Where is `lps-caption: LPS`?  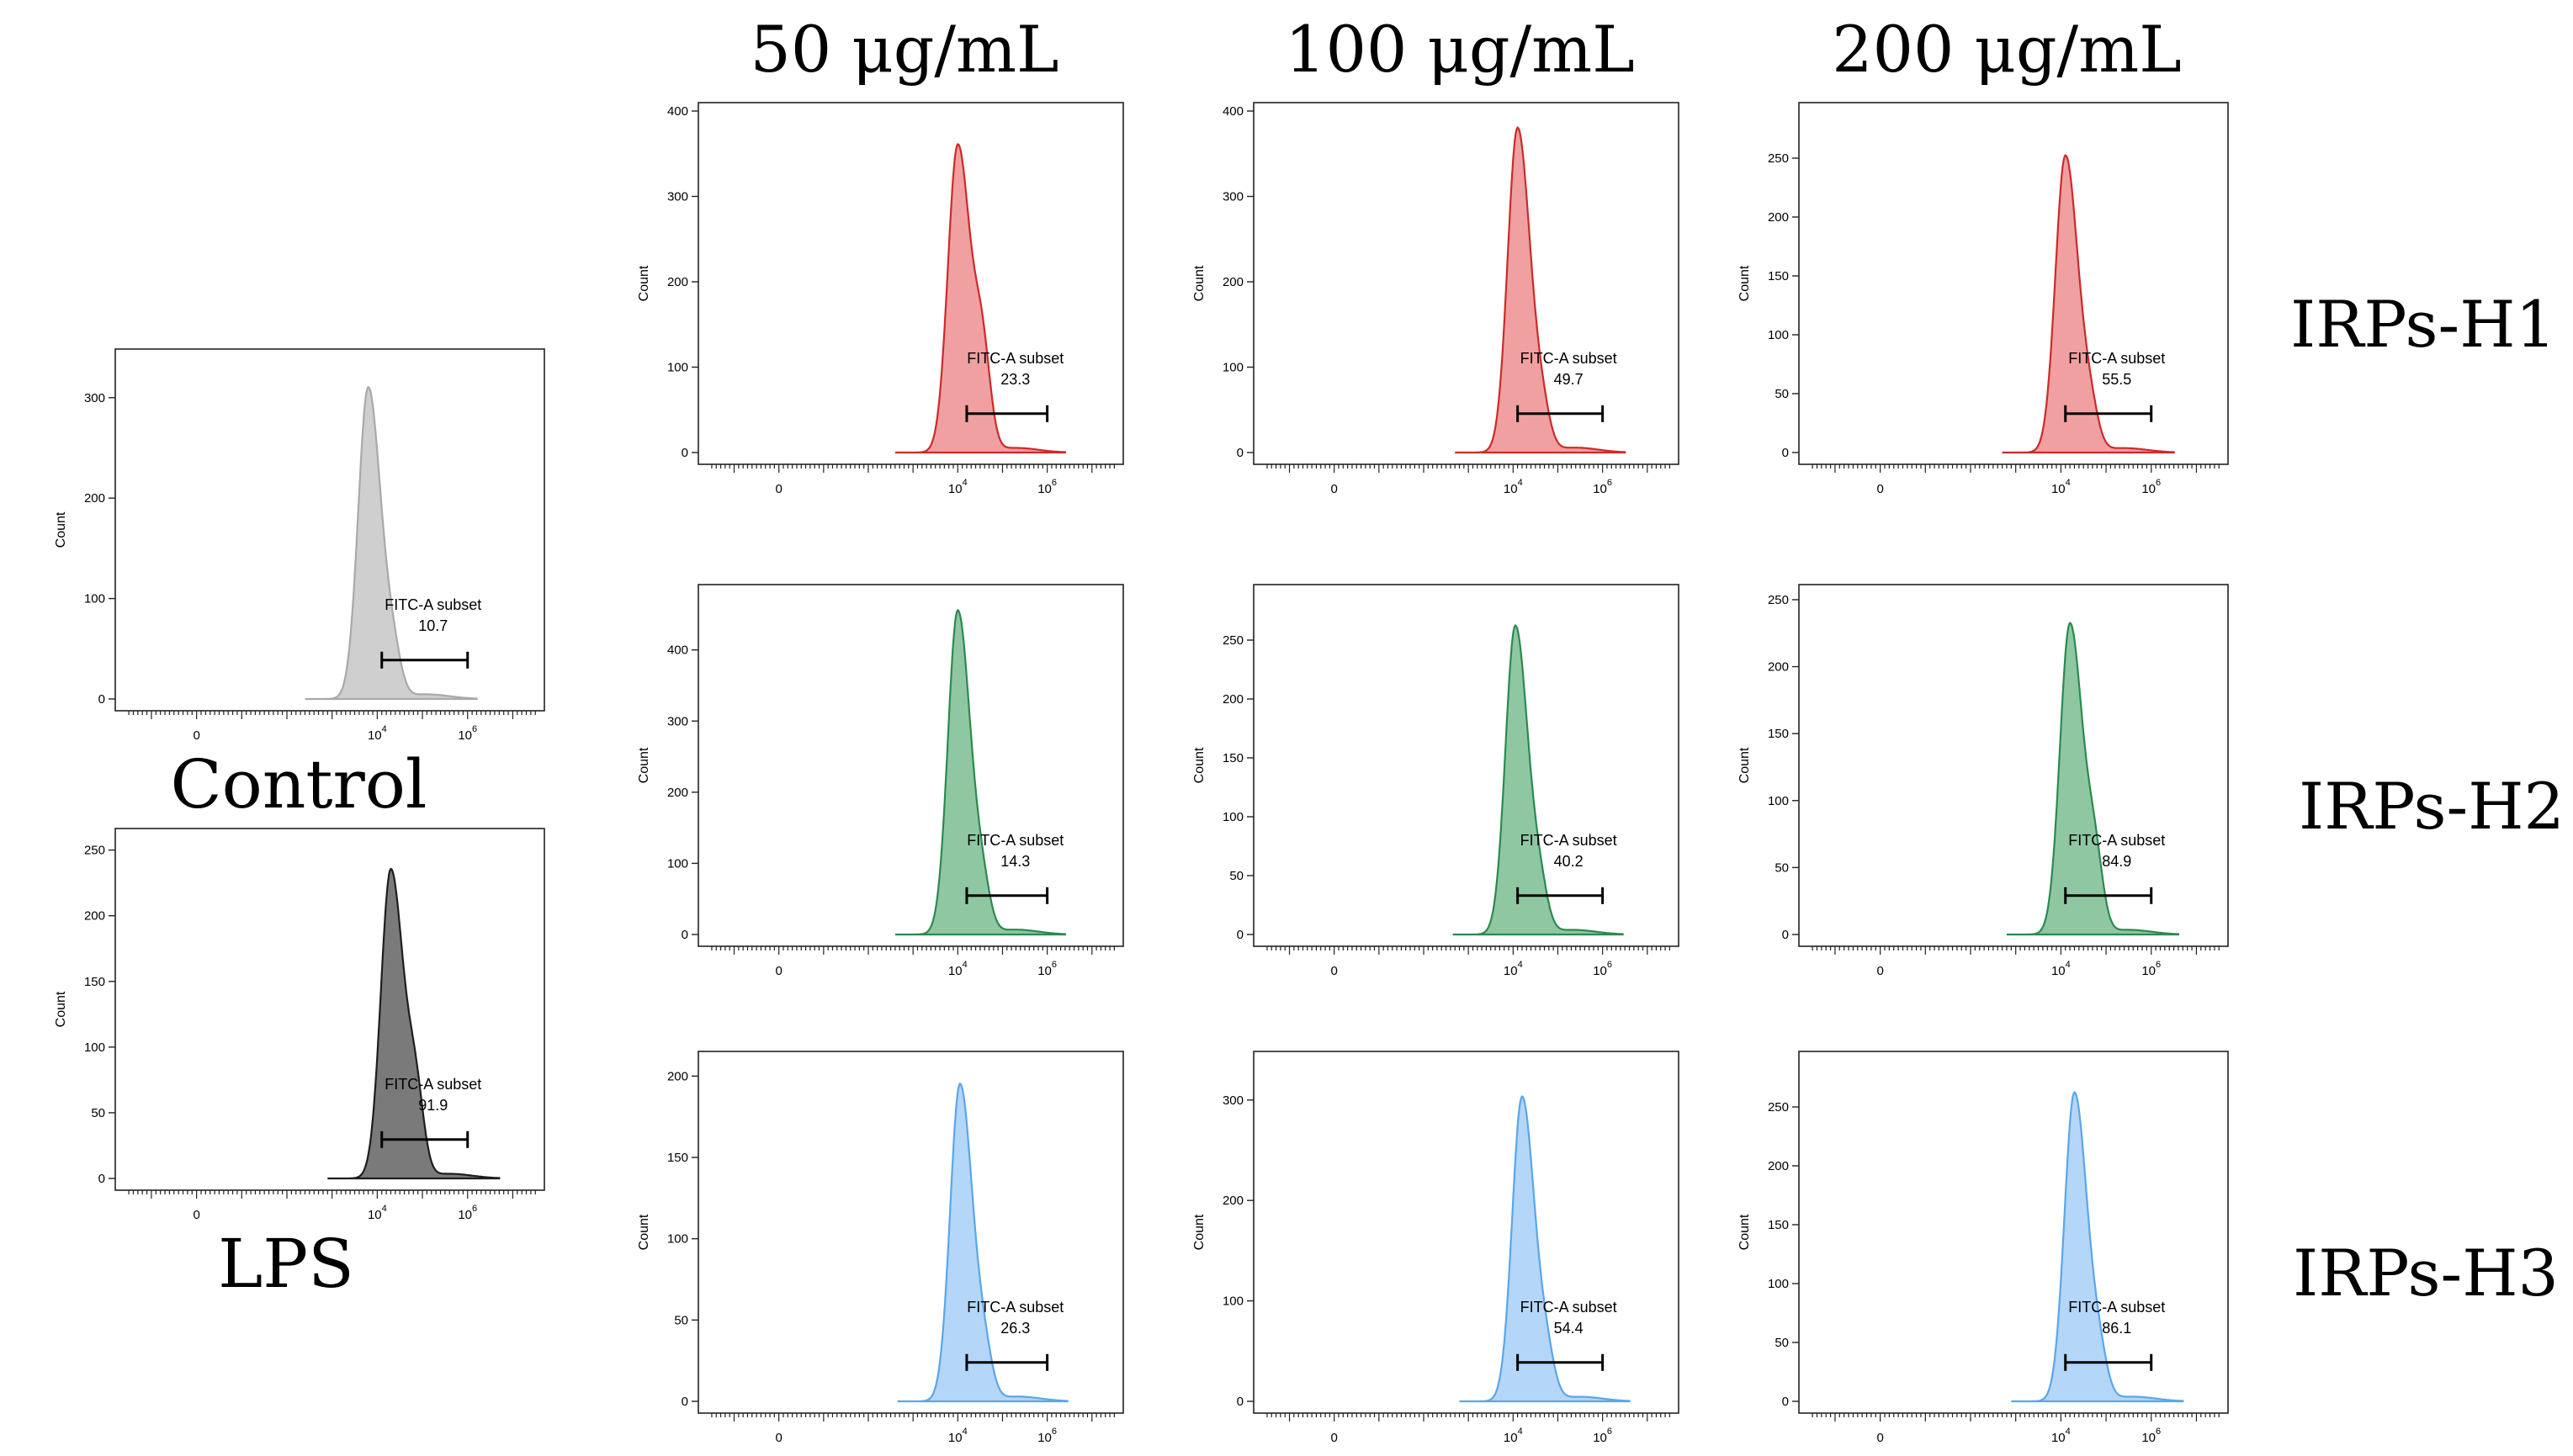 lps-caption: LPS is located at coordinates (286, 1264).